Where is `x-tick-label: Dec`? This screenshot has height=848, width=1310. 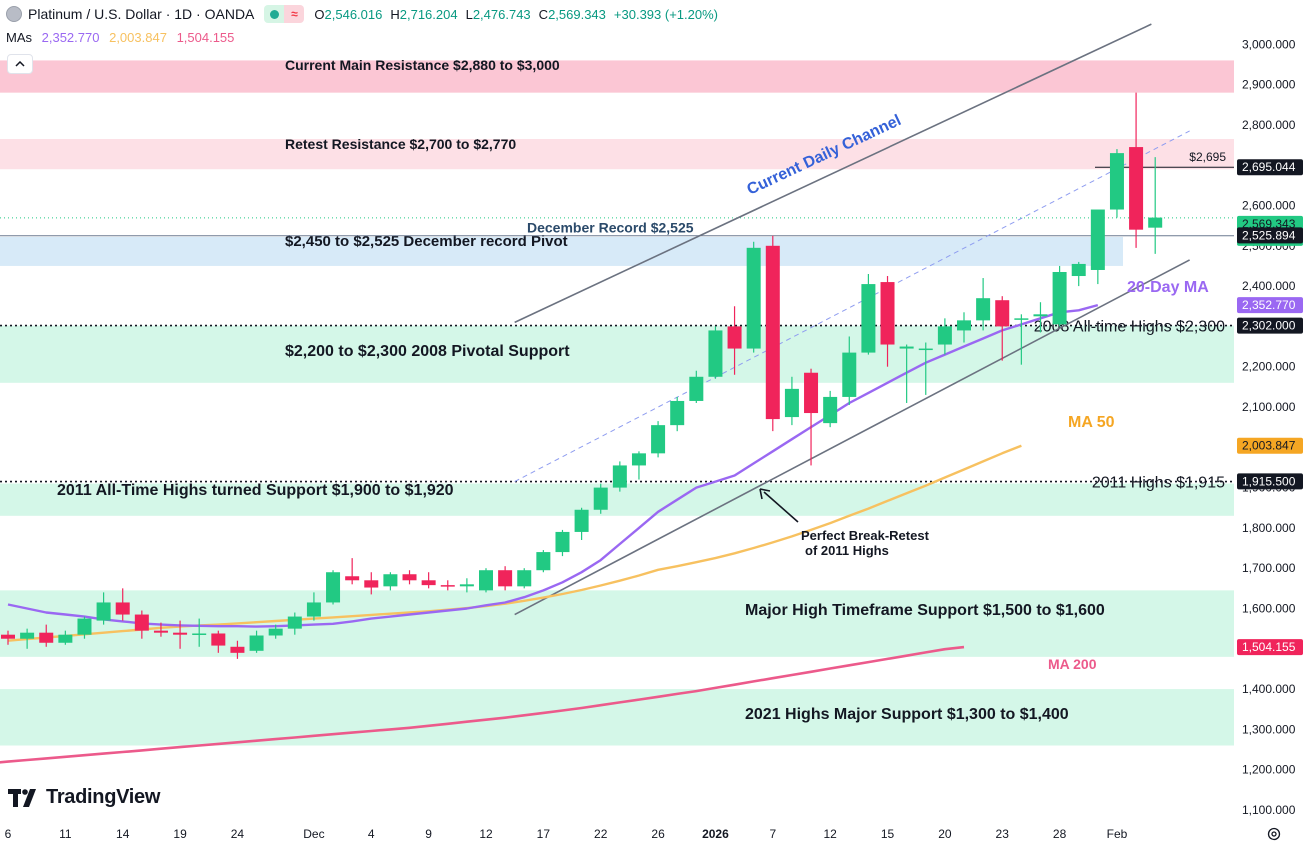
x-tick-label: Dec is located at coordinates (313, 834).